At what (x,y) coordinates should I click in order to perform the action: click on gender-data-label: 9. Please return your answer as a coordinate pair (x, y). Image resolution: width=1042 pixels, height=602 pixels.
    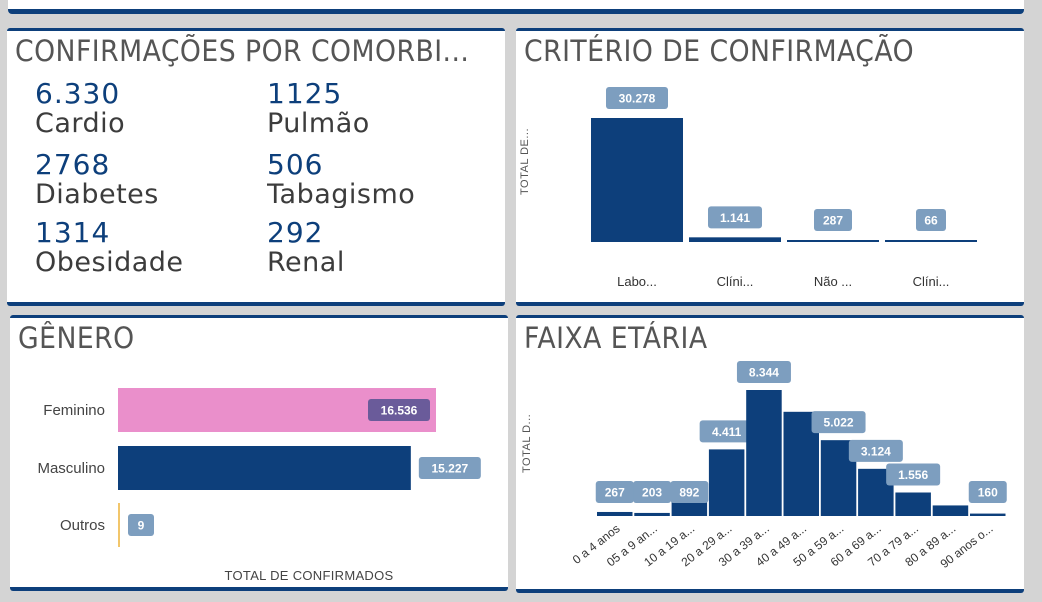
    Looking at the image, I should click on (141, 526).